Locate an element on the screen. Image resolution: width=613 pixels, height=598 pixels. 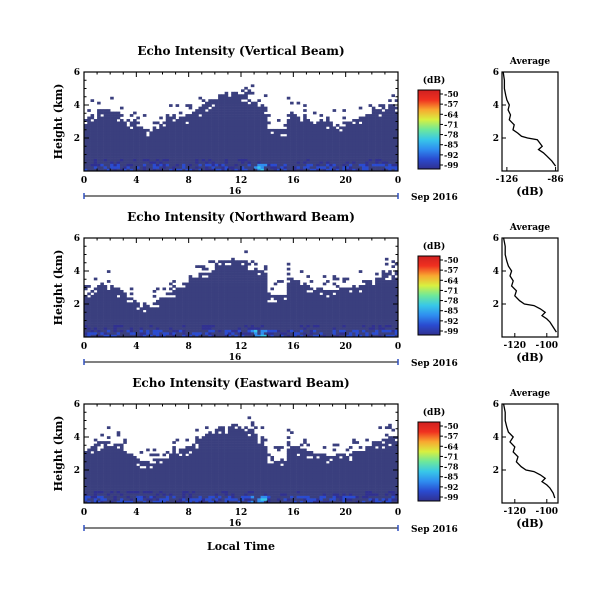
profile-x-label: (dB) is located at coordinates (529, 357).